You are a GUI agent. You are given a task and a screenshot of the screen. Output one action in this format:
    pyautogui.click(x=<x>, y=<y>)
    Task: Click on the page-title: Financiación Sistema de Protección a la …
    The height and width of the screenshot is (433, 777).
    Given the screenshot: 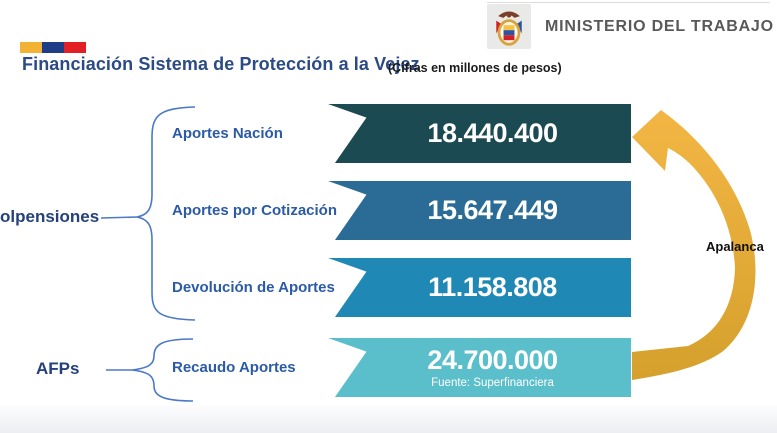 What is the action you would take?
    pyautogui.click(x=221, y=64)
    